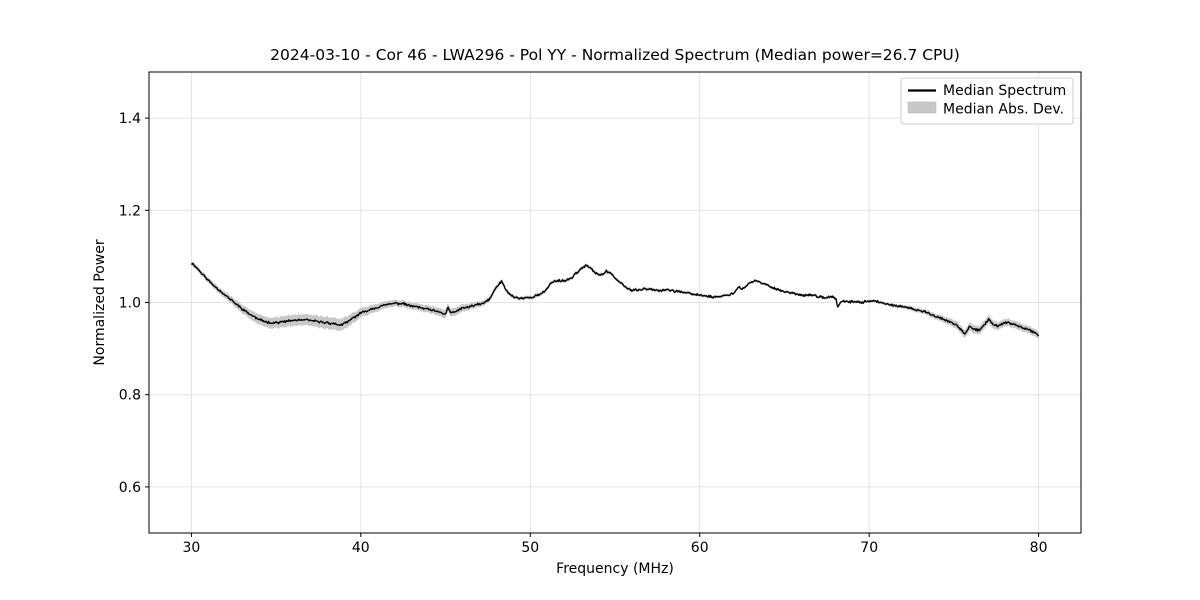  Describe the element at coordinates (130, 396) in the screenshot. I see `y-tick-label: 0.8` at that location.